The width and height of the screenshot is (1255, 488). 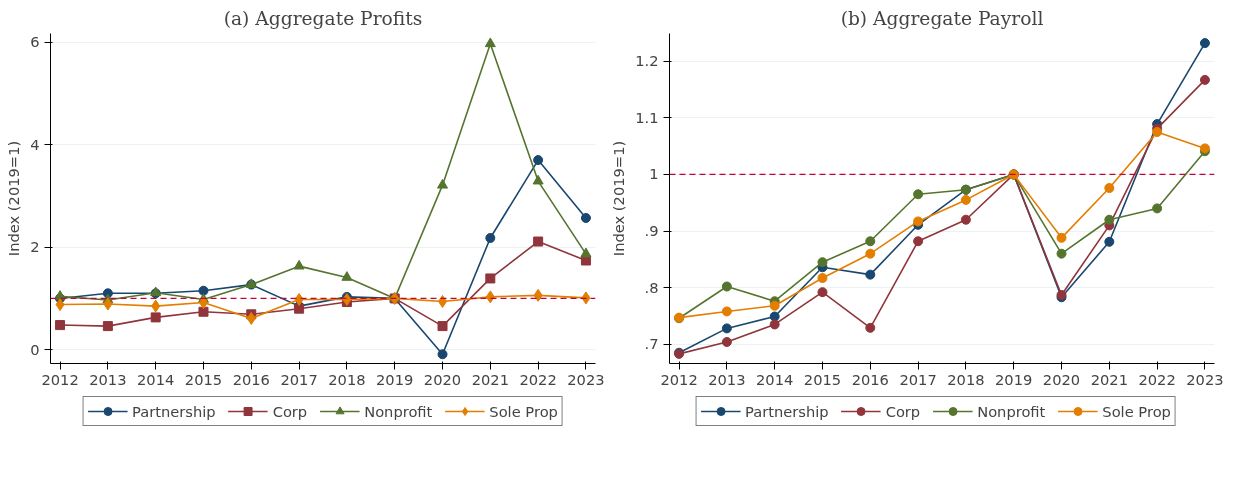 I want to click on chart-title: (b) Aggregate Payroll, so click(x=942, y=18).